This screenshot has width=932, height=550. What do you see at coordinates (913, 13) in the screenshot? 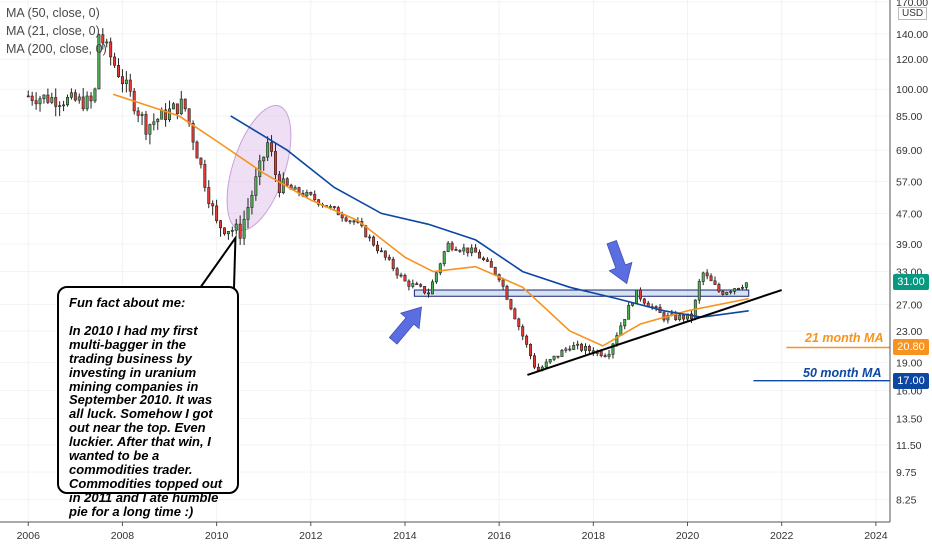
I see `currency-label: USD` at bounding box center [913, 13].